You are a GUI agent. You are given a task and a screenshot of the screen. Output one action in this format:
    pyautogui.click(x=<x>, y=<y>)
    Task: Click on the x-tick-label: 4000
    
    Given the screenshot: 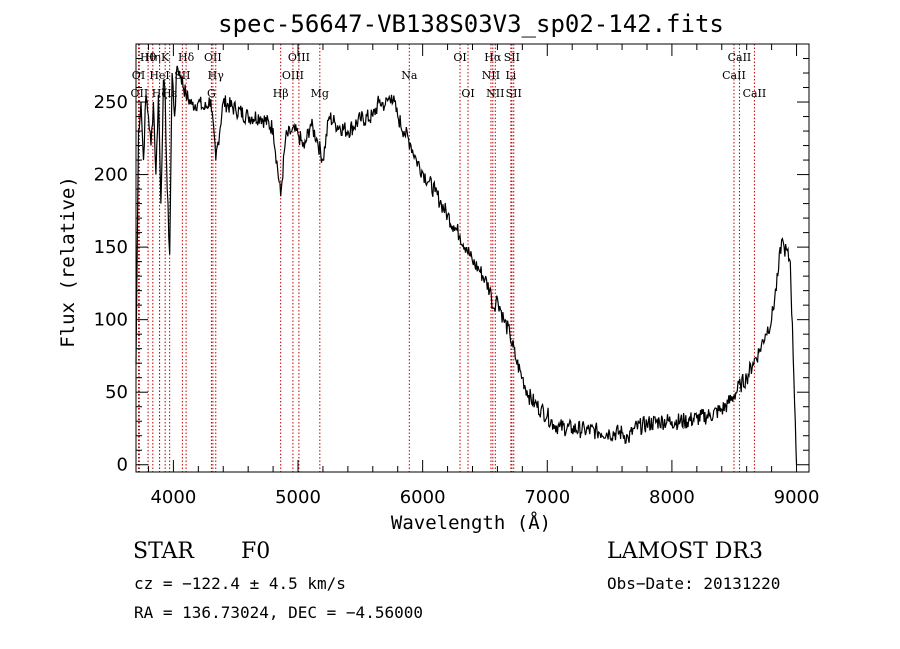 What is the action you would take?
    pyautogui.click(x=173, y=497)
    